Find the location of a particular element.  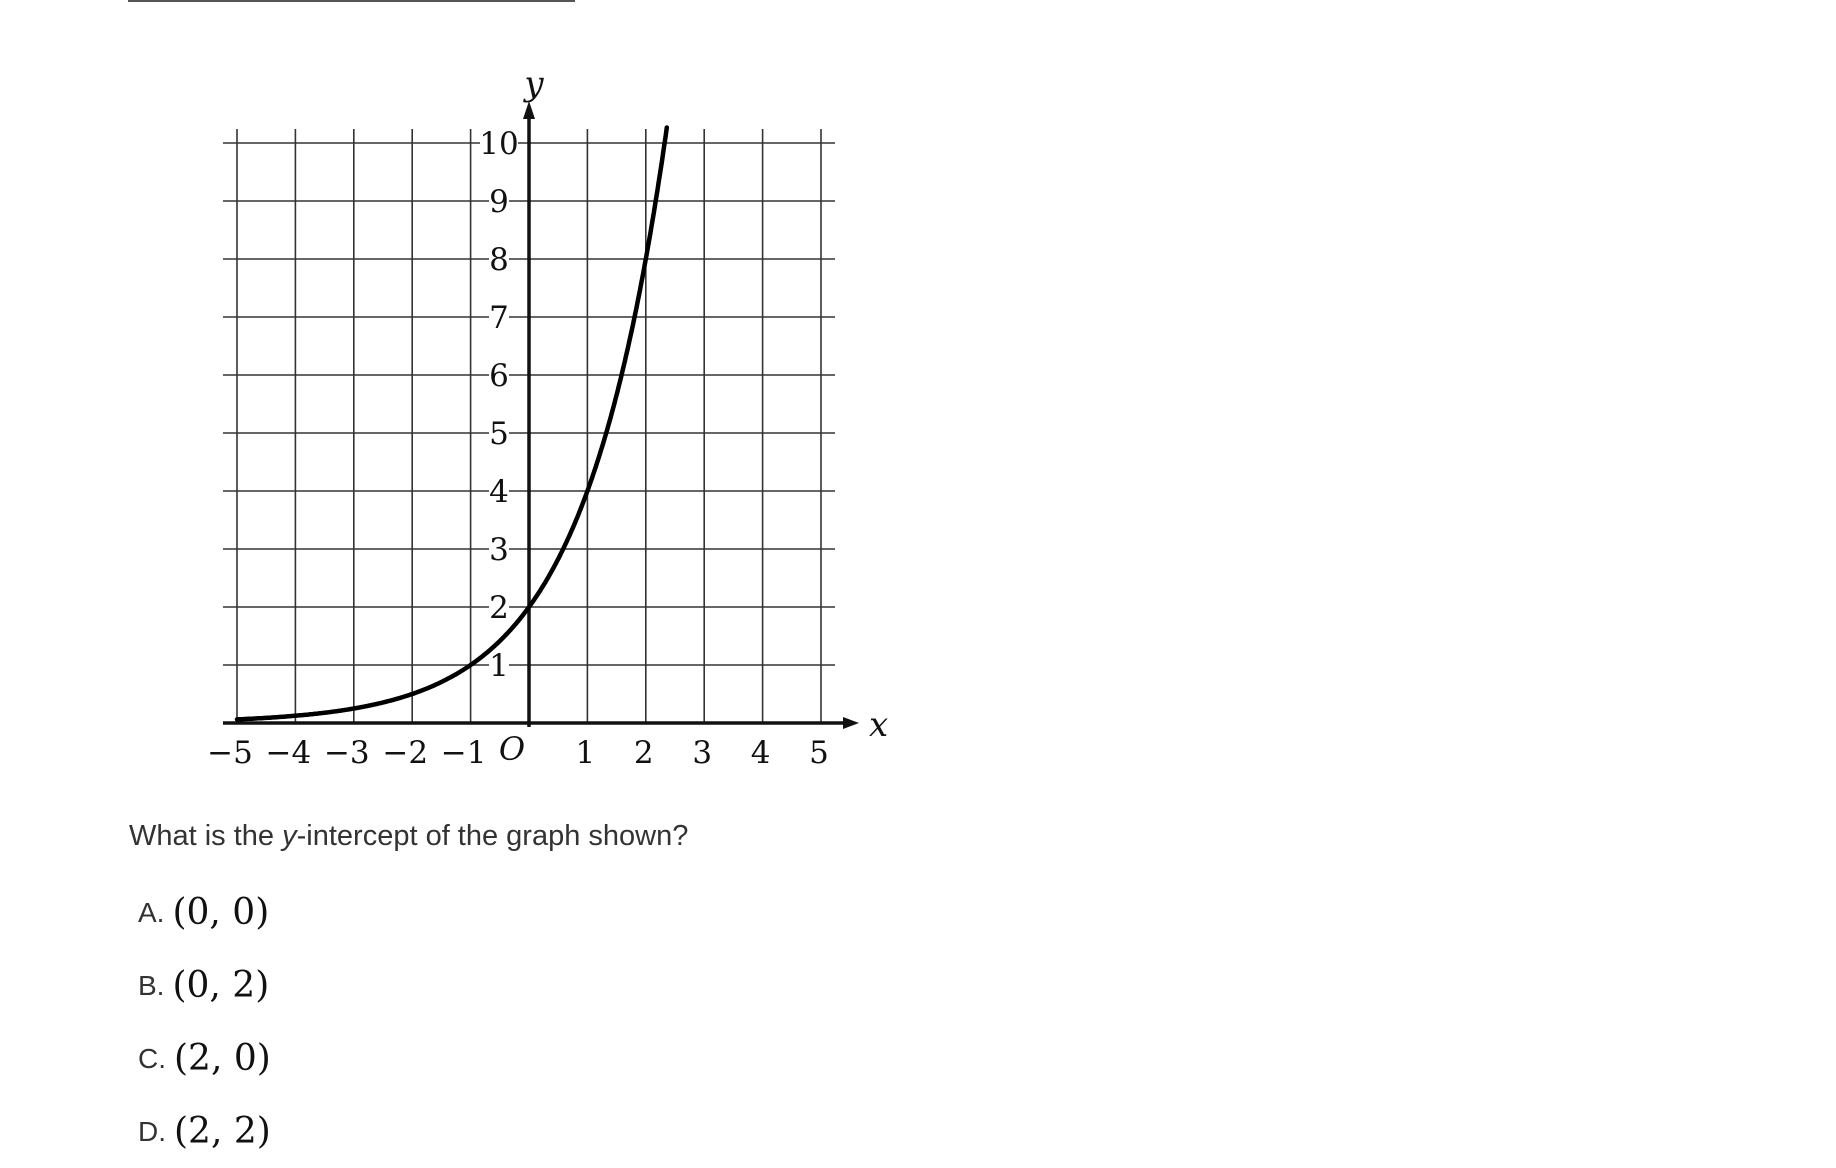

y-tick-label: 9 is located at coordinates (499, 202).